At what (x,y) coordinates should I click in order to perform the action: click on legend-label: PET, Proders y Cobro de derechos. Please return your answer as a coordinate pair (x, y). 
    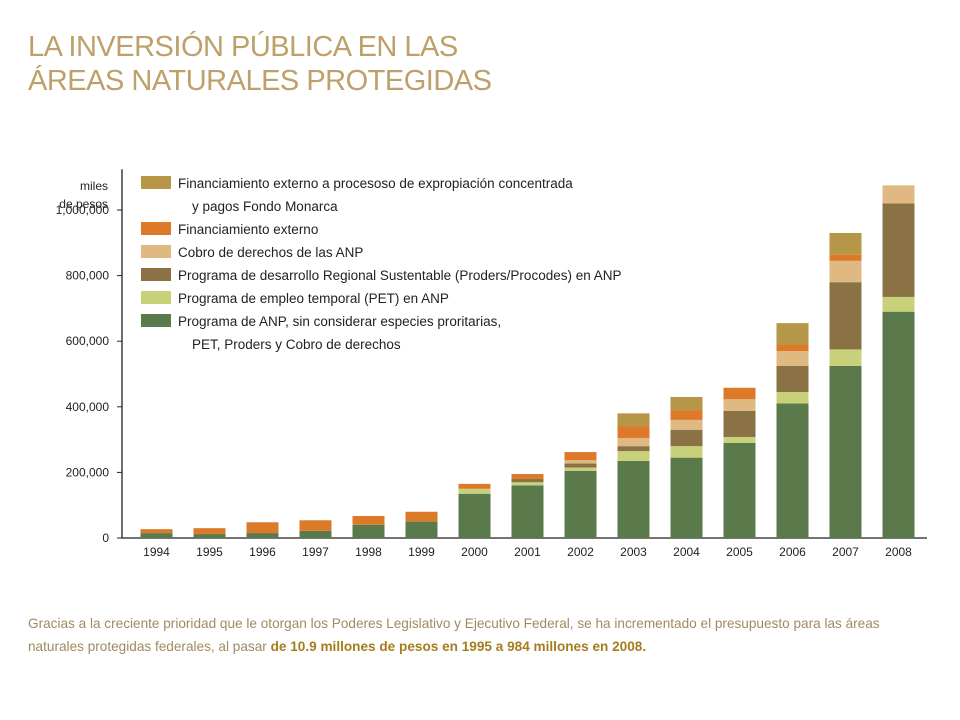
    Looking at the image, I should click on (296, 344).